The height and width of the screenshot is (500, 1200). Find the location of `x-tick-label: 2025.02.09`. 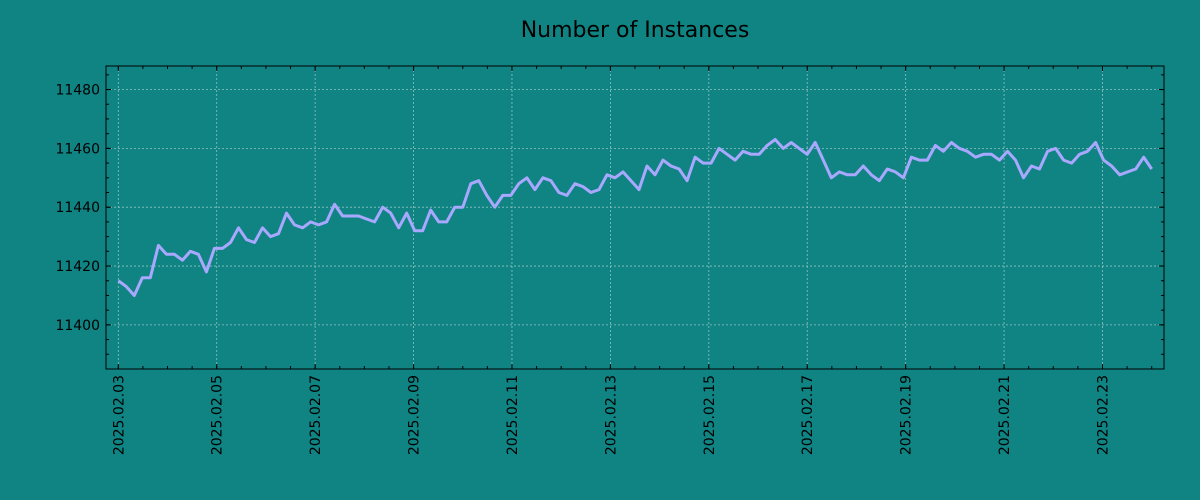

x-tick-label: 2025.02.09 is located at coordinates (415, 415).